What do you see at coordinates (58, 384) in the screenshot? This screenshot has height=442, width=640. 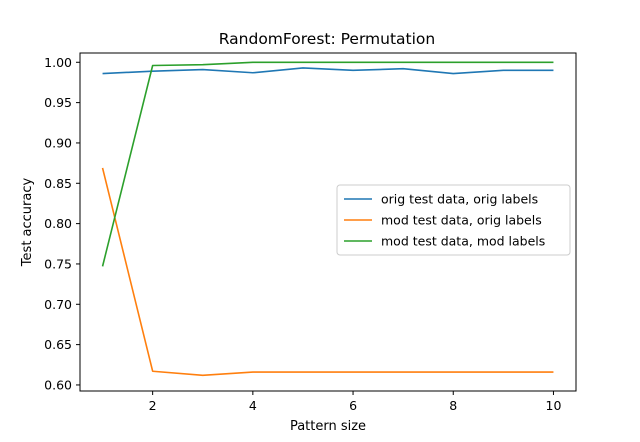 I see `y-tick-label: 0.60` at bounding box center [58, 384].